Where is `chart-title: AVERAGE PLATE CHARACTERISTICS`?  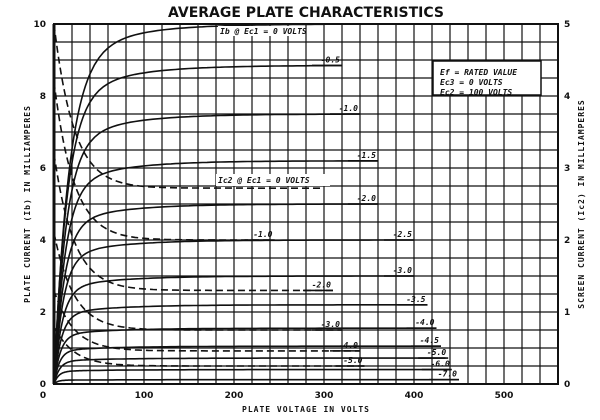
chart-title: AVERAGE PLATE CHARACTERISTICS is located at coordinates (306, 13).